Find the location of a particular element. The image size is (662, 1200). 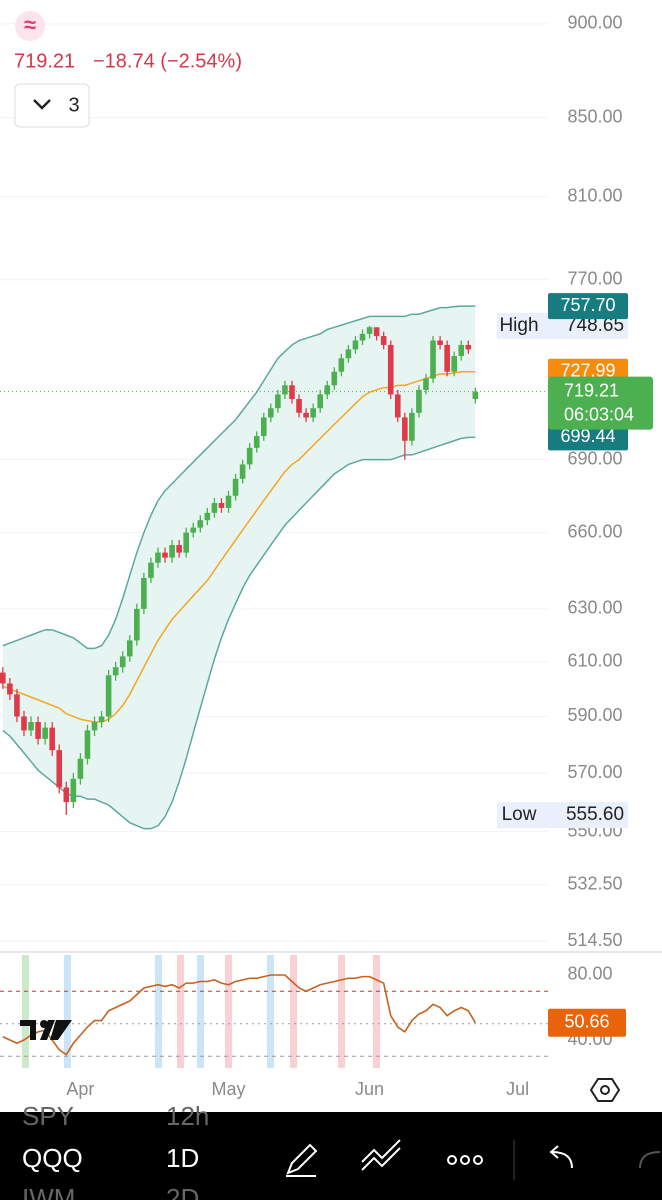

y-tick-label: 532.50 is located at coordinates (594, 883).